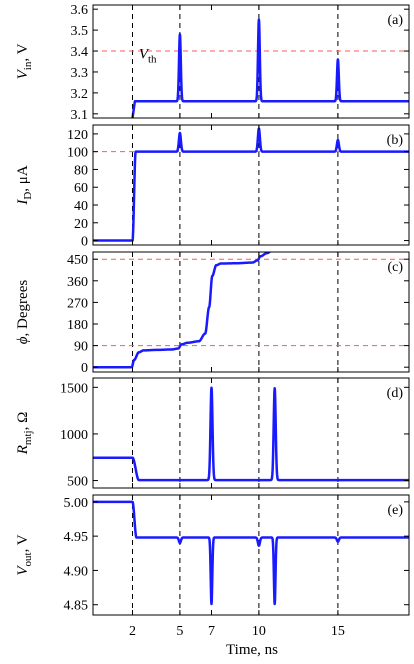 Image resolution: width=414 pixels, height=664 pixels. Describe the element at coordinates (211, 631) in the screenshot. I see `x-tick-label: 7` at that location.